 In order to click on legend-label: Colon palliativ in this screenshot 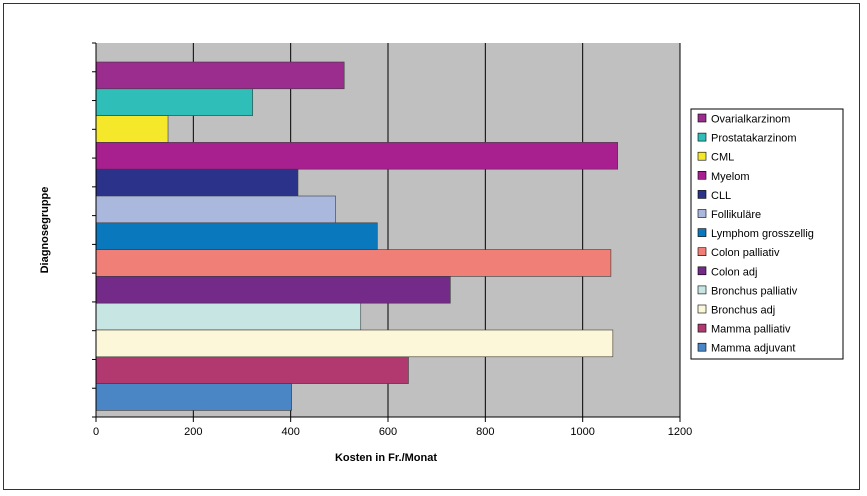, I will do `click(745, 253)`.